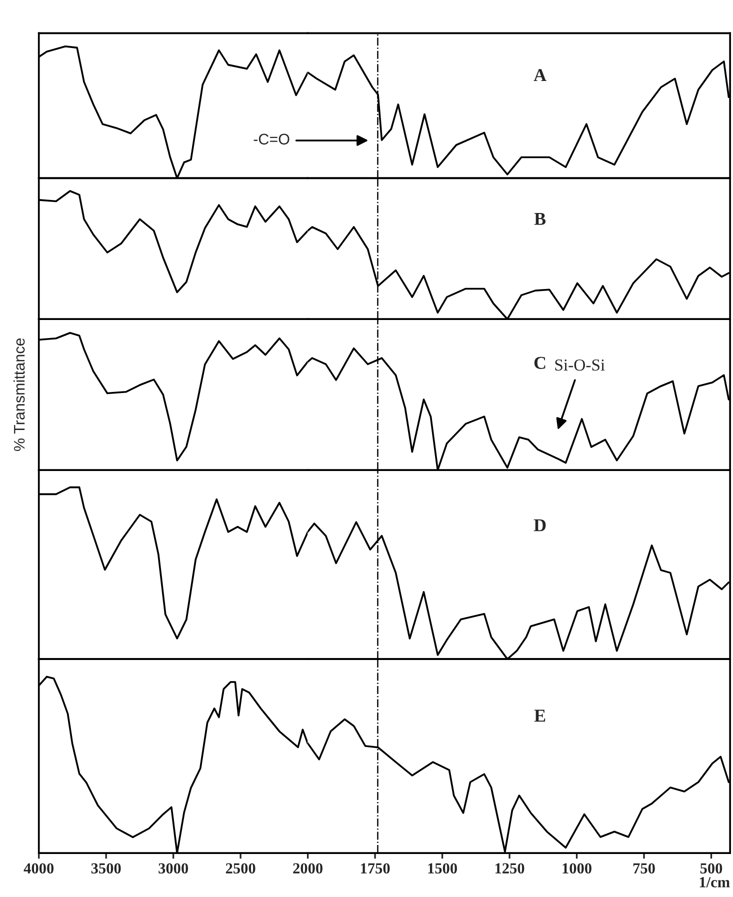  I want to click on x-tick-label: 750, so click(644, 868).